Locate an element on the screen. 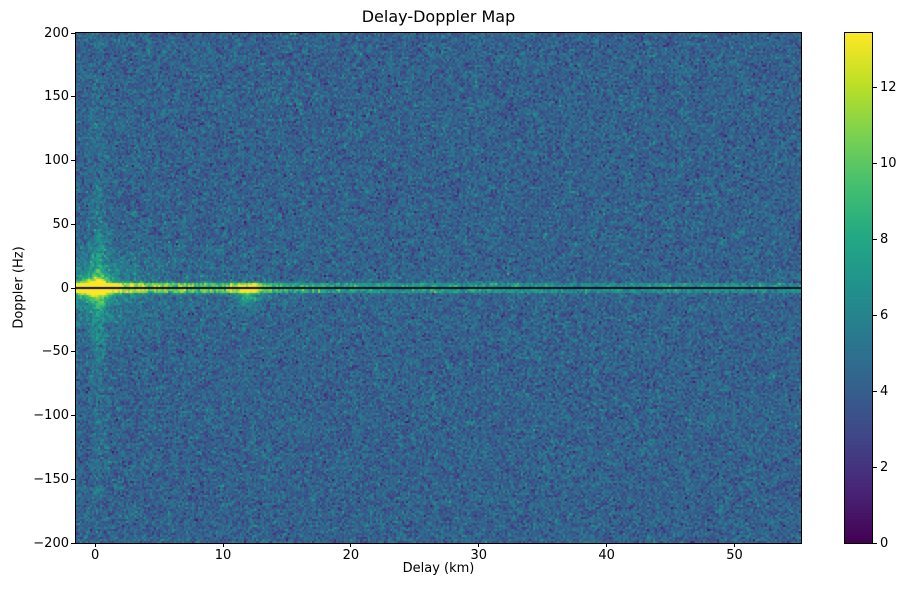 The width and height of the screenshot is (907, 590). y-tick-label: 100 is located at coordinates (56, 160).